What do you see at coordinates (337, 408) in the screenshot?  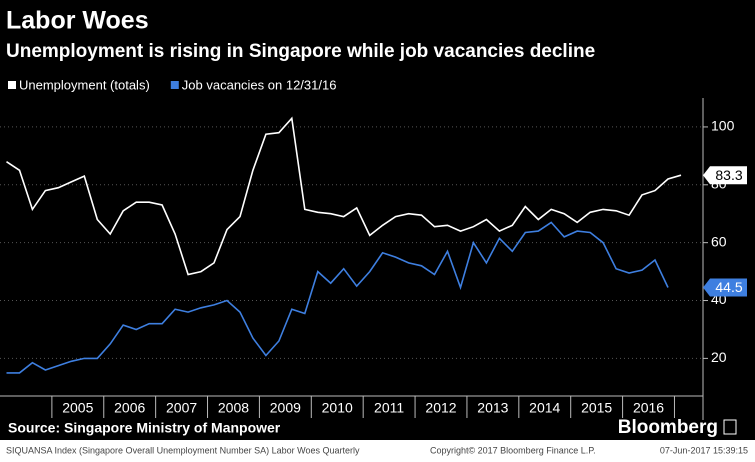 I see `x-tick-label: 2010` at bounding box center [337, 408].